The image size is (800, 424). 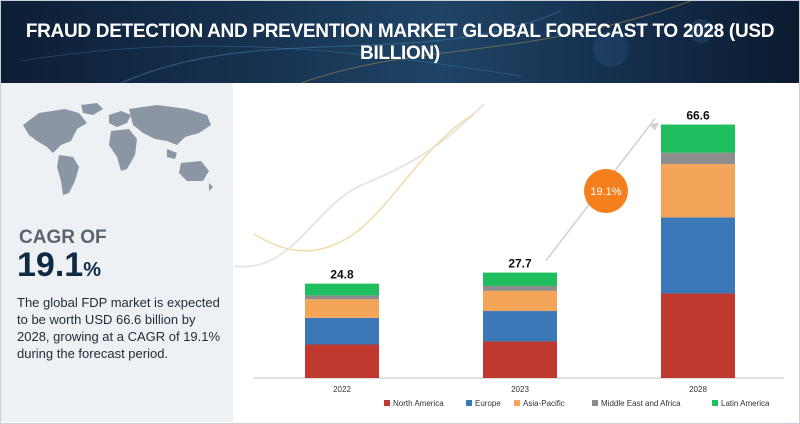 What do you see at coordinates (520, 389) in the screenshot?
I see `x-tick-label: 2023` at bounding box center [520, 389].